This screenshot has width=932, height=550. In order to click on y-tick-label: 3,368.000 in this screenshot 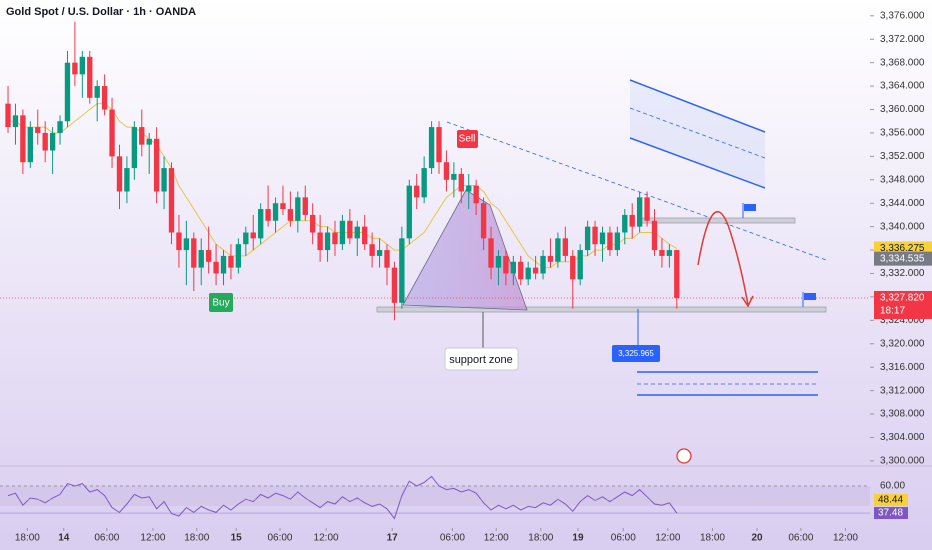, I will do `click(902, 62)`.